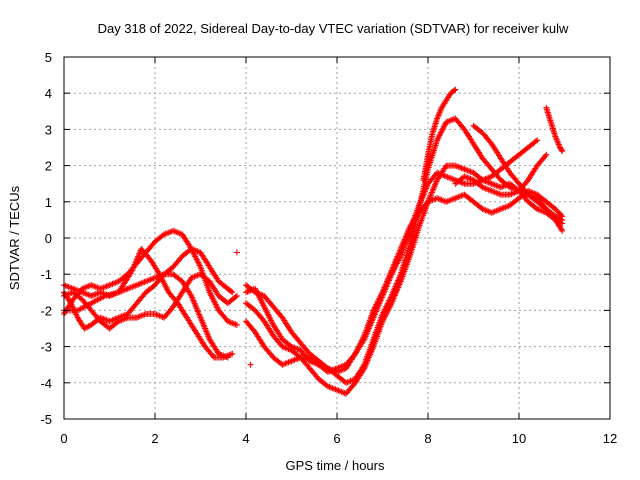 The height and width of the screenshot is (480, 640). Describe the element at coordinates (519, 438) in the screenshot. I see `x-tick-label: 10` at that location.